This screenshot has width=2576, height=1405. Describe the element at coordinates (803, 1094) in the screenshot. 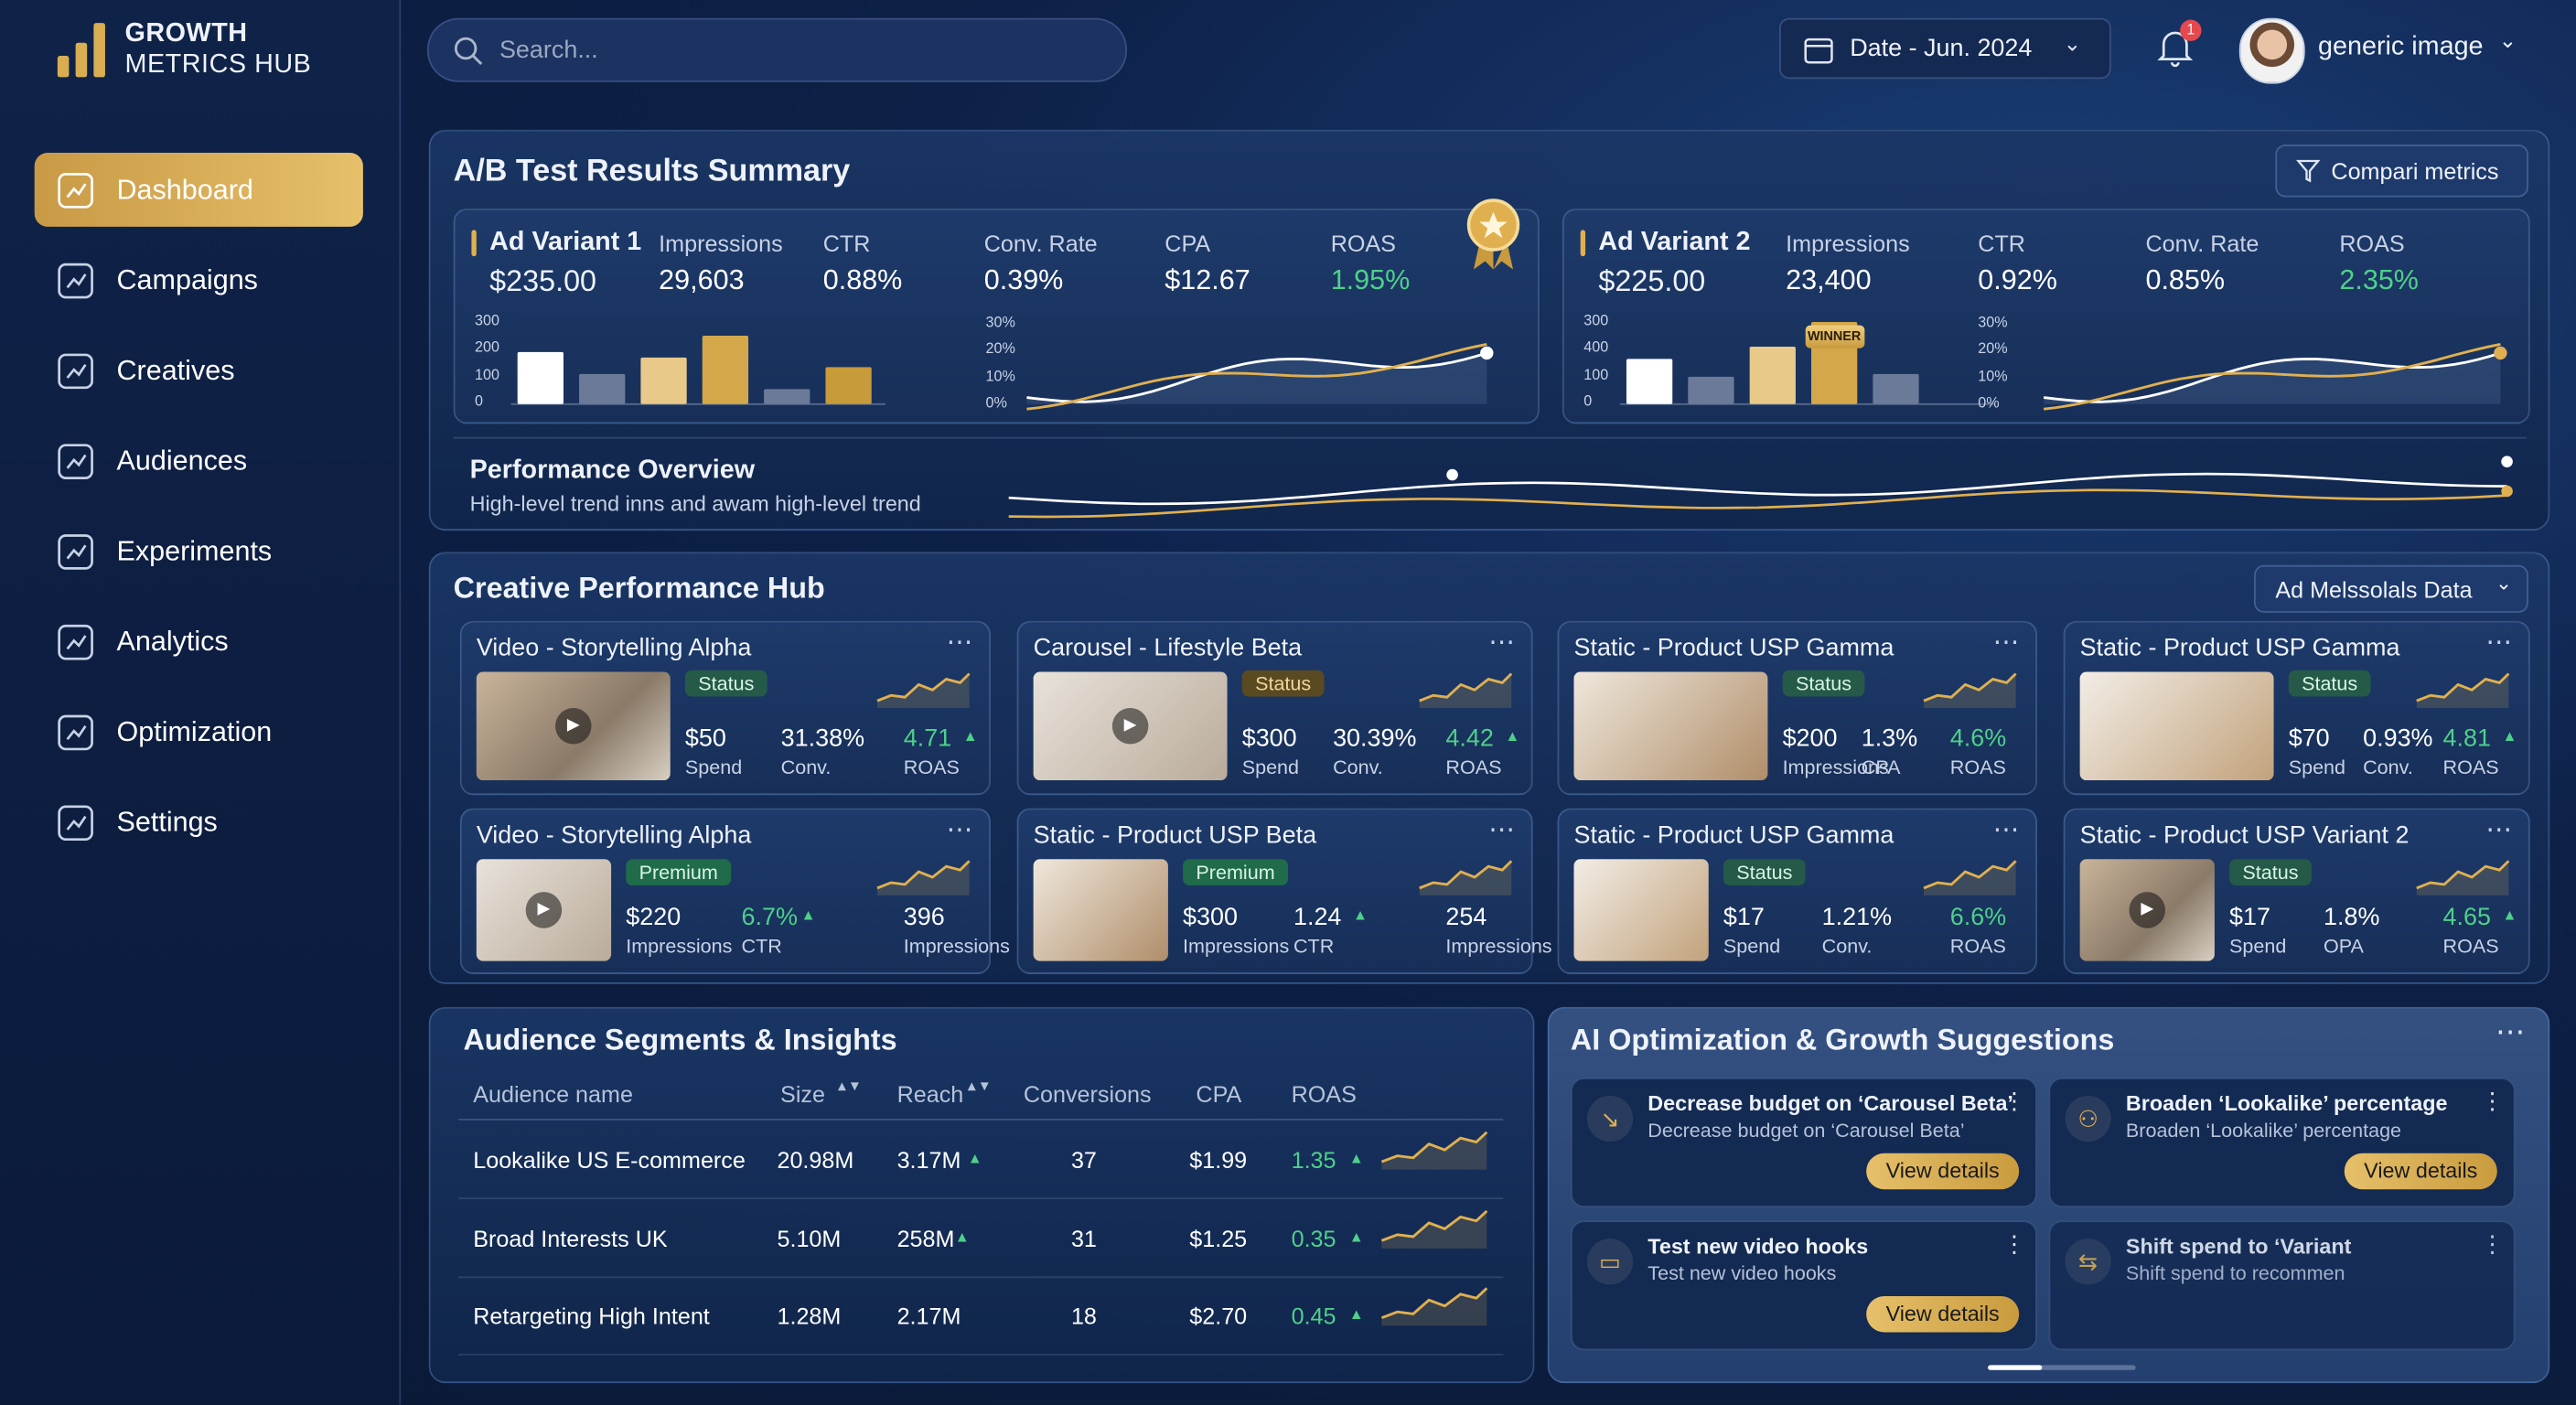

I see `column-header: Size` at that location.